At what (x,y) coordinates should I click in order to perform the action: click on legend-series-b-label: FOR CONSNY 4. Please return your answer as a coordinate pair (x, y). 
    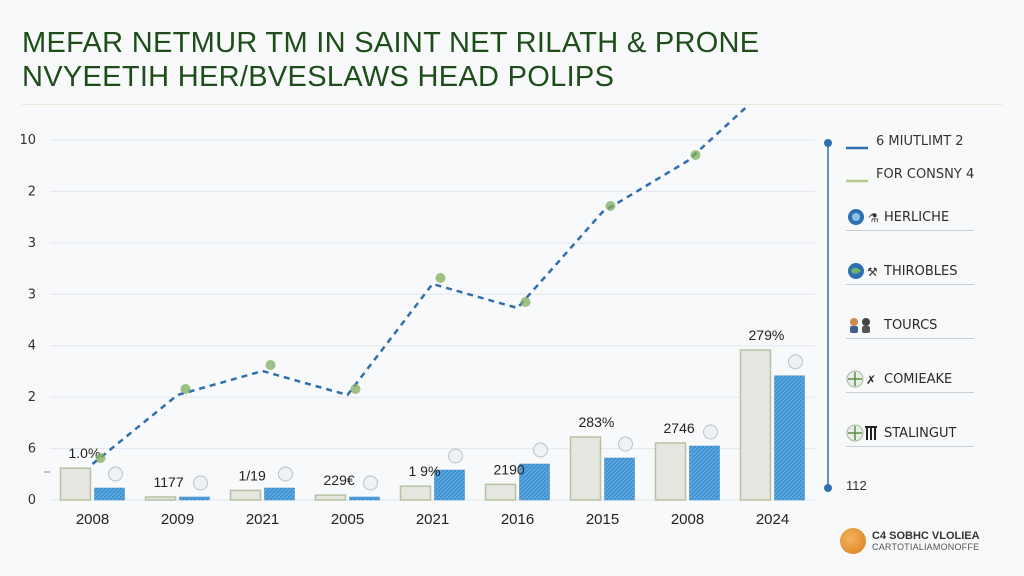
    Looking at the image, I should click on (925, 174).